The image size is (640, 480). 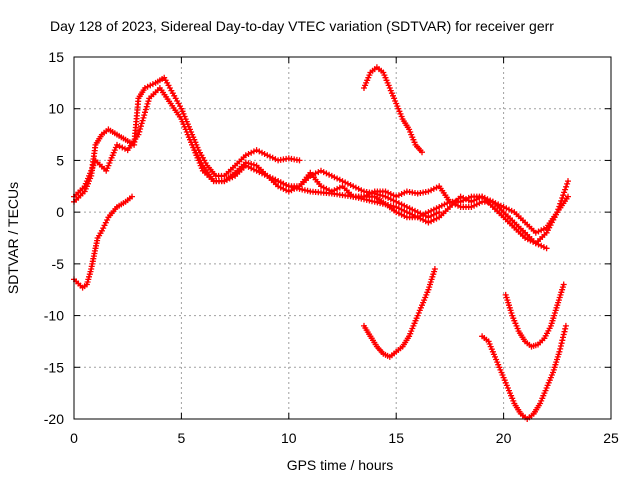 What do you see at coordinates (450, 222) in the screenshot?
I see `series-markers-arc-main-e` at bounding box center [450, 222].